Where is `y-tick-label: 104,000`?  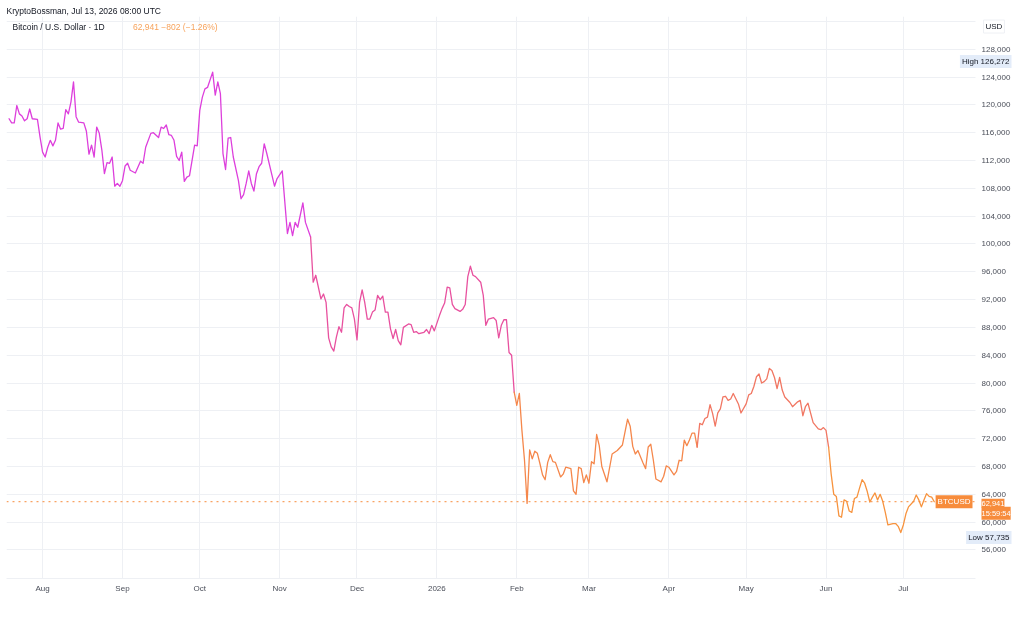 y-tick-label: 104,000 is located at coordinates (996, 216).